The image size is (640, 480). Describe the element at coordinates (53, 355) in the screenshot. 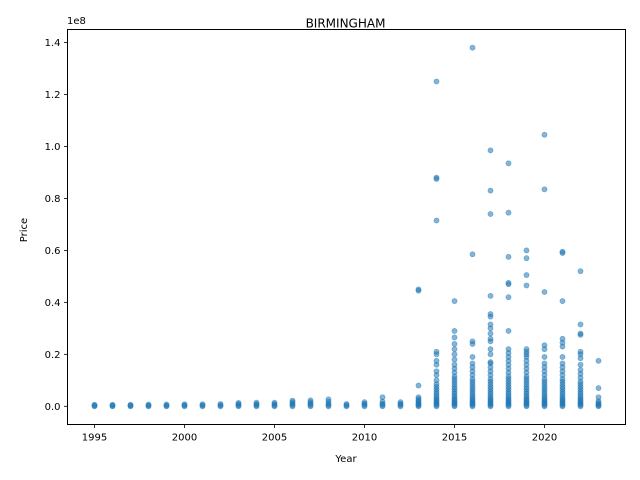

I see `y-tick-label: 0.2` at that location.